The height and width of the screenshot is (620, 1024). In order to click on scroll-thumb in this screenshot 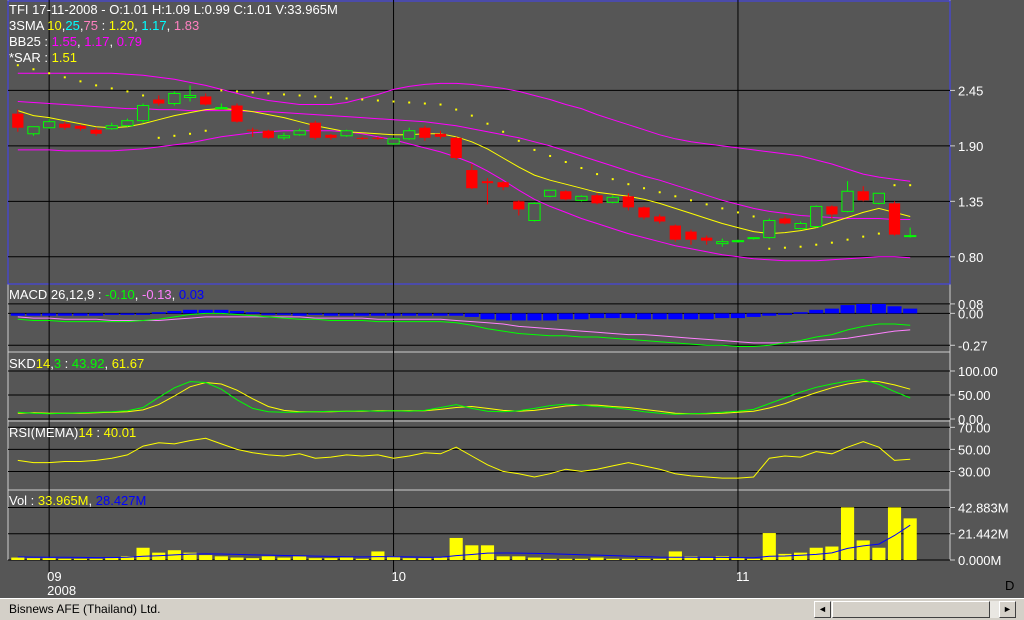, I will do `click(911, 609)`.